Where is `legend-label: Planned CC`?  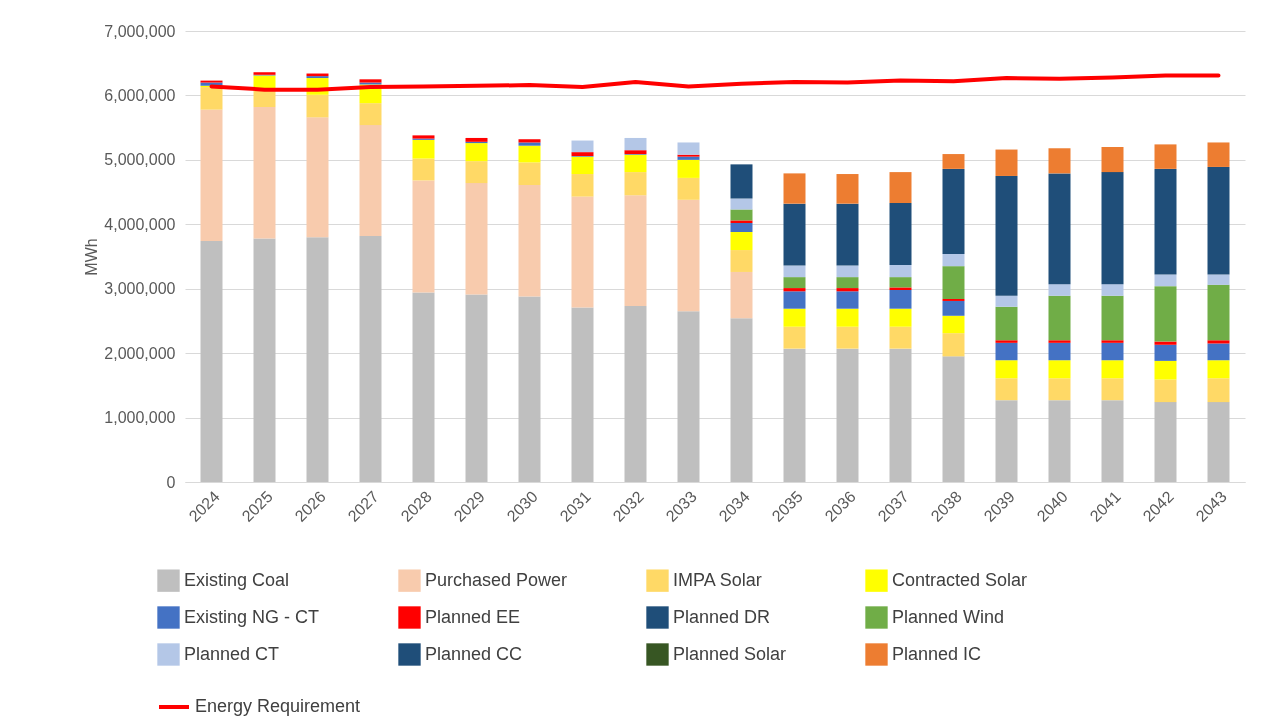 legend-label: Planned CC is located at coordinates (474, 653).